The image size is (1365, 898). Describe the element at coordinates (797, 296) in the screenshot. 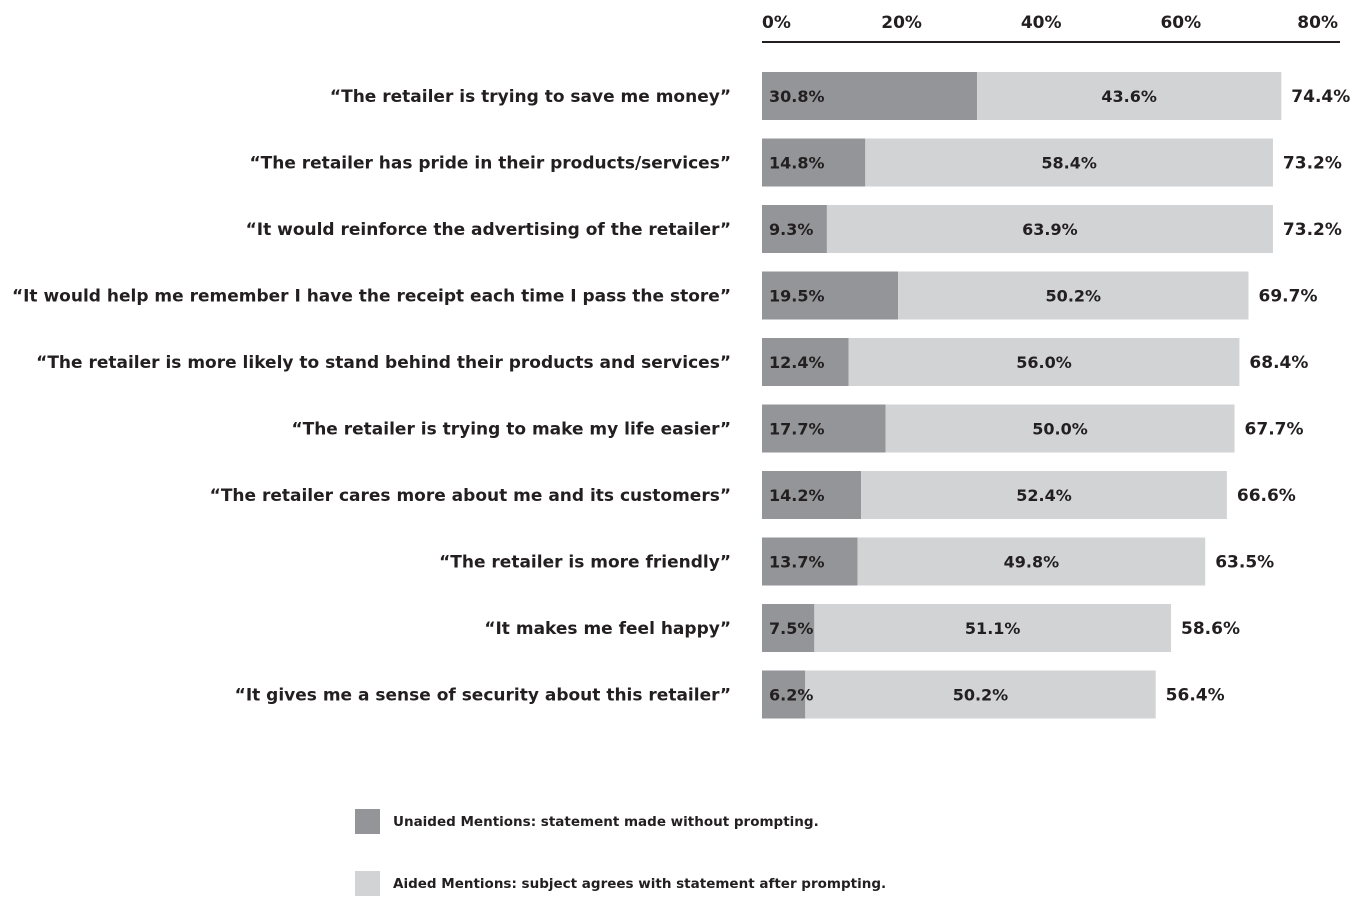

I see `data-label-unaided: 19.5%` at that location.